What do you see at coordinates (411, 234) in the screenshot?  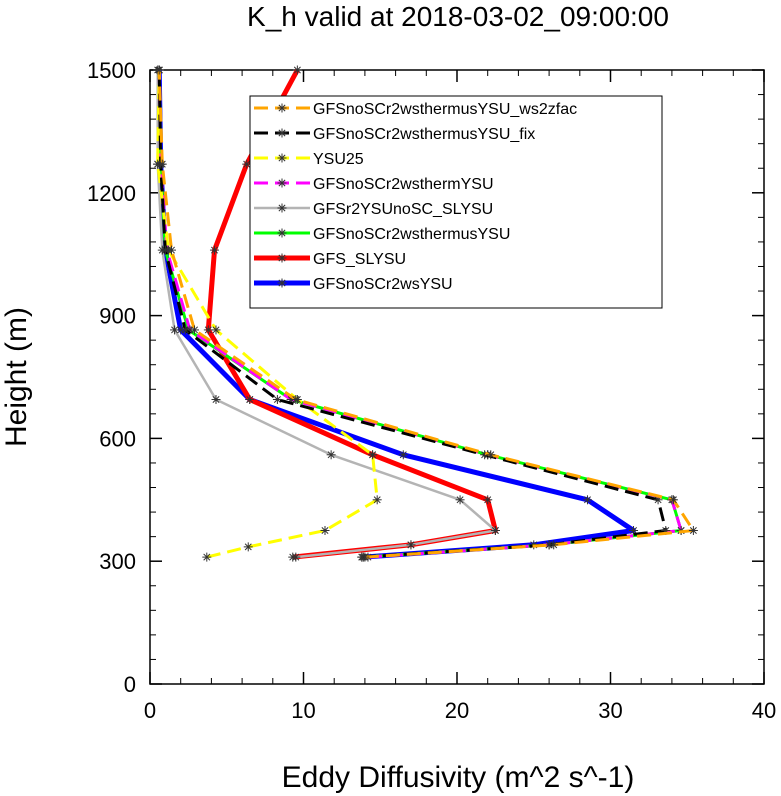 I see `legend-label: GFSnoSCr2wsthermusYSU` at bounding box center [411, 234].